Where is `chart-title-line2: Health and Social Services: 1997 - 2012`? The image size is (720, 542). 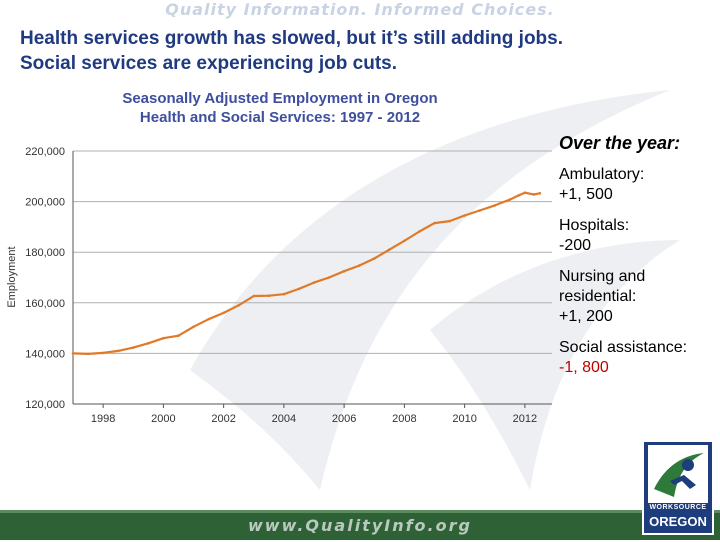
chart-title-line2: Health and Social Services: 1997 - 2012 is located at coordinates (280, 117).